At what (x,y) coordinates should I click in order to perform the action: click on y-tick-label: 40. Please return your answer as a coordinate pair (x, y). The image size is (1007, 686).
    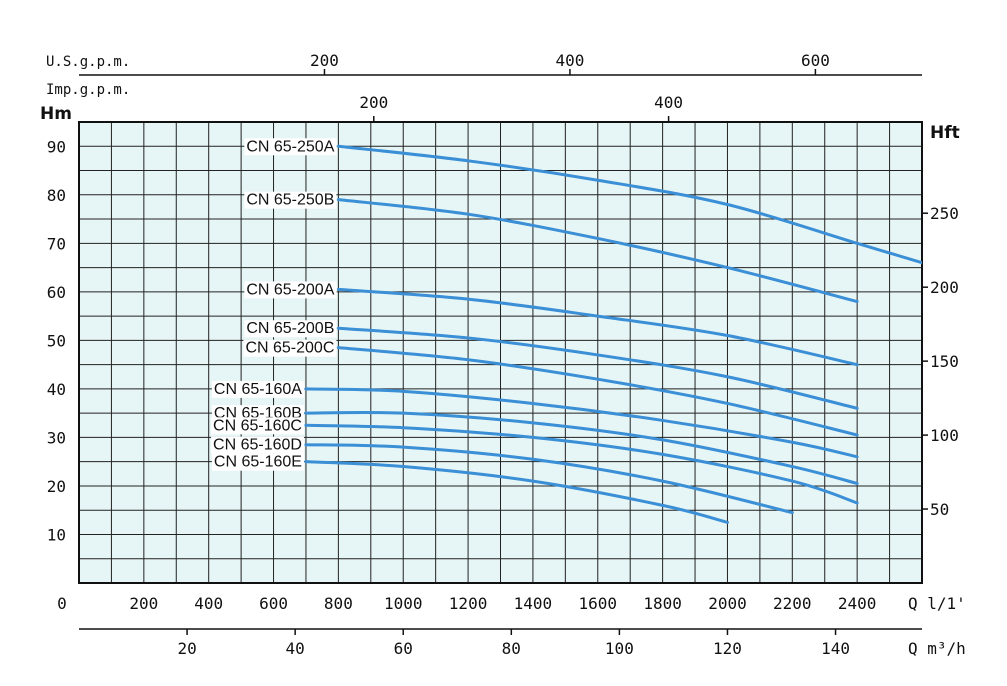
    Looking at the image, I should click on (56, 389).